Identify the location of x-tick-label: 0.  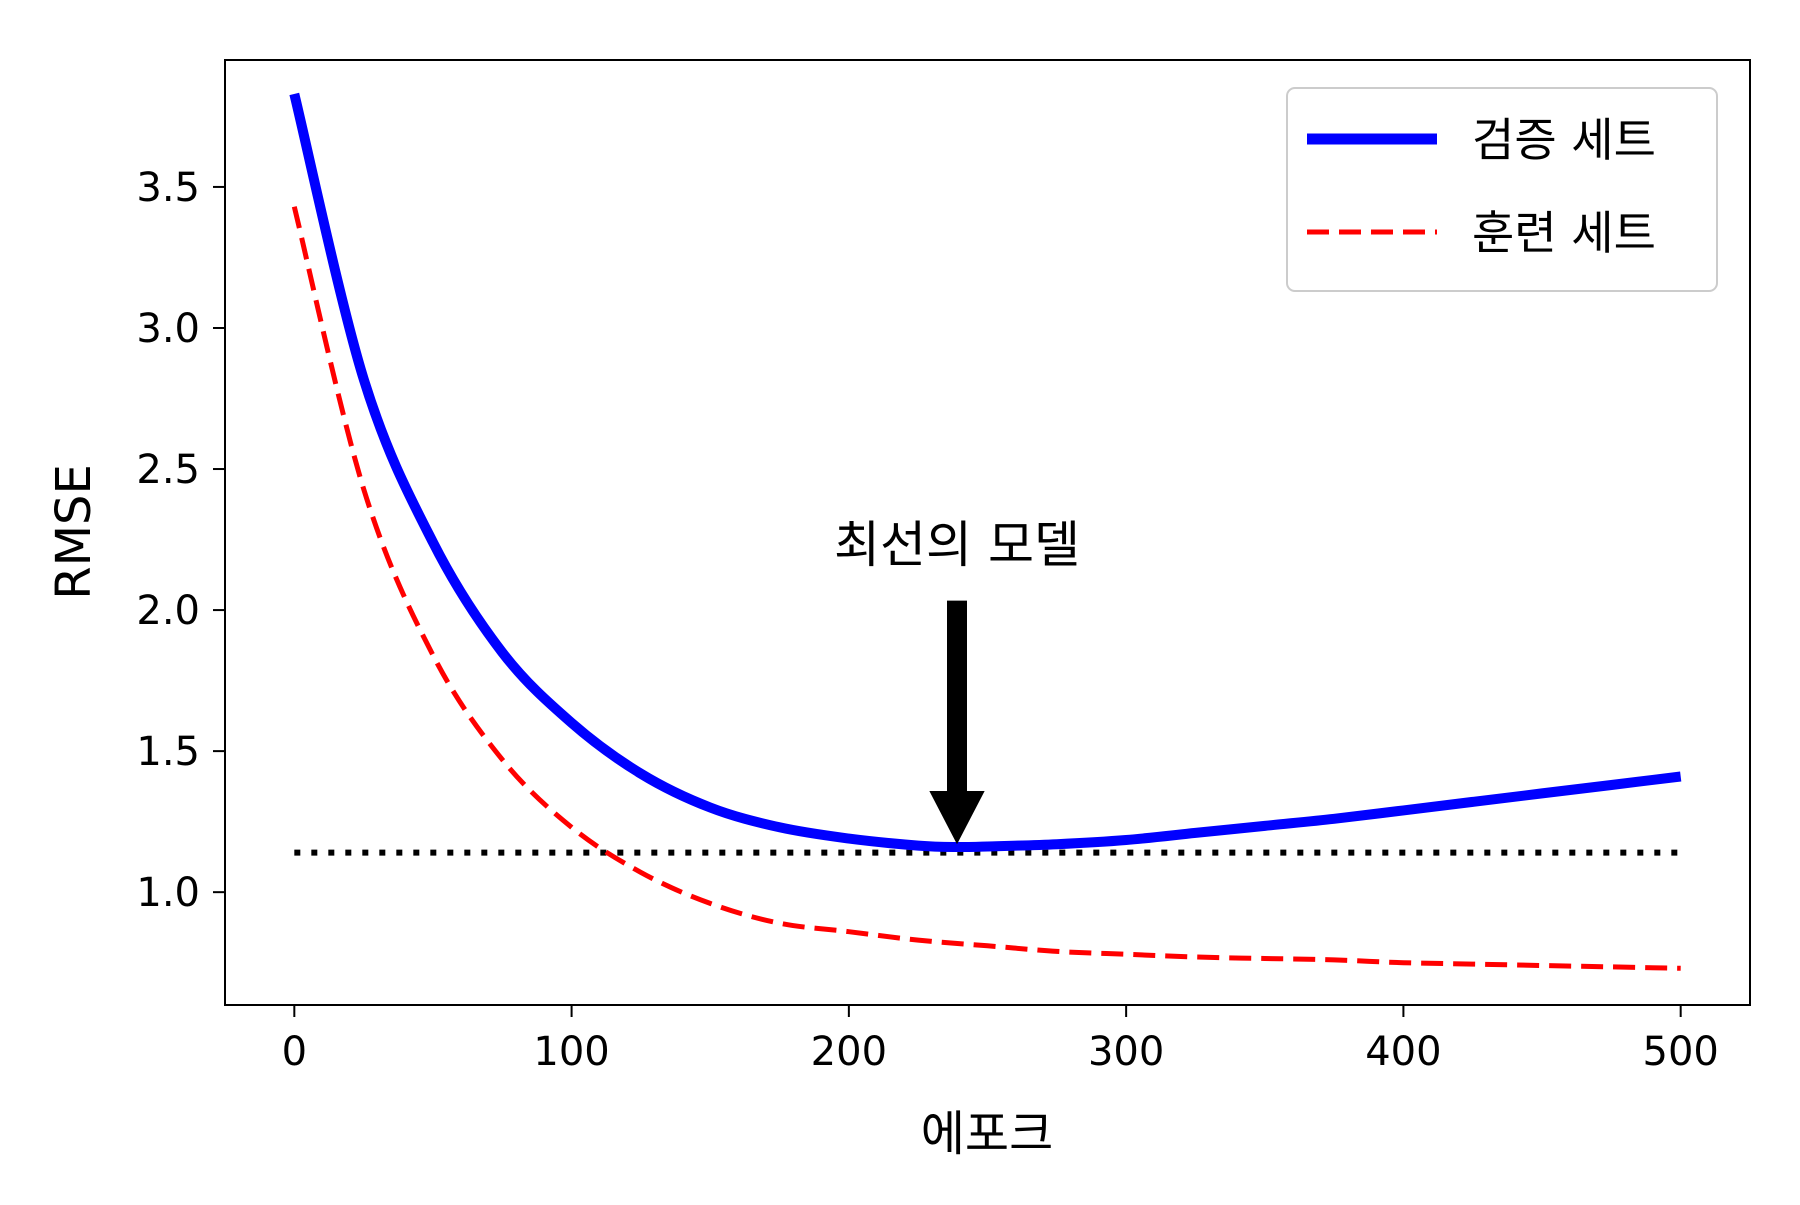
(294, 1052).